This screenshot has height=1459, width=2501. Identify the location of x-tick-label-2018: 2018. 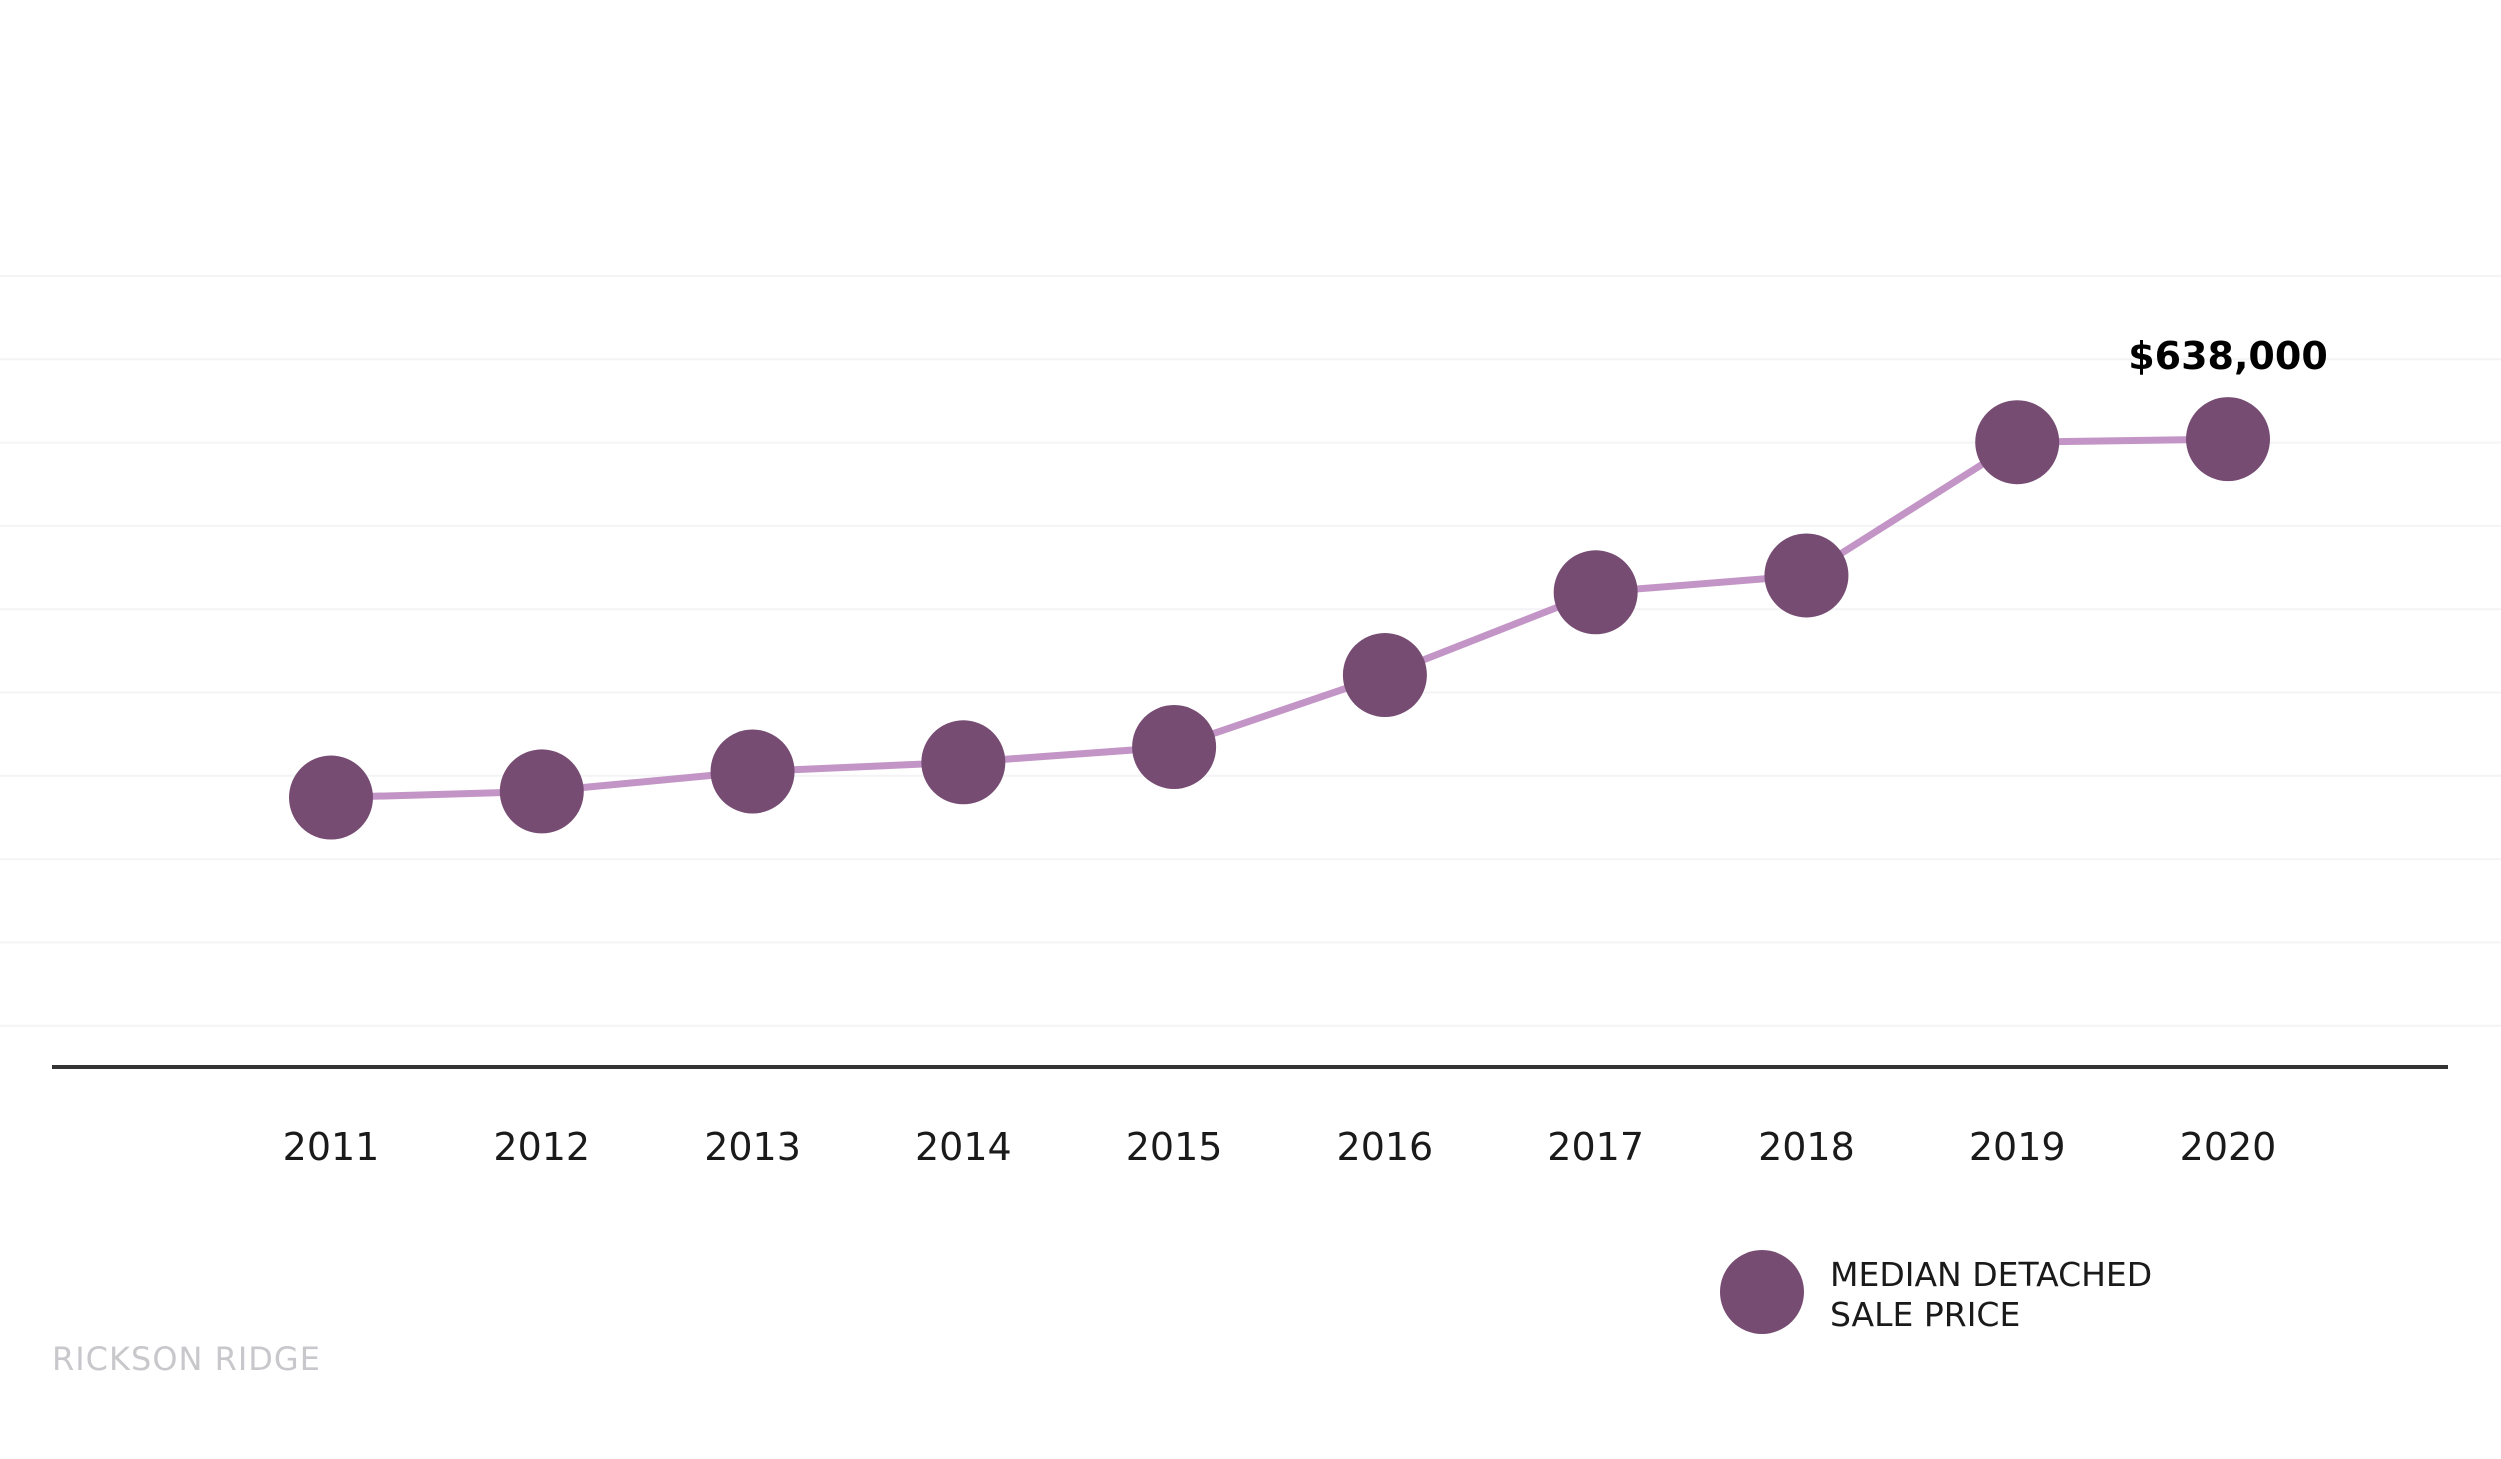
(1806, 1147).